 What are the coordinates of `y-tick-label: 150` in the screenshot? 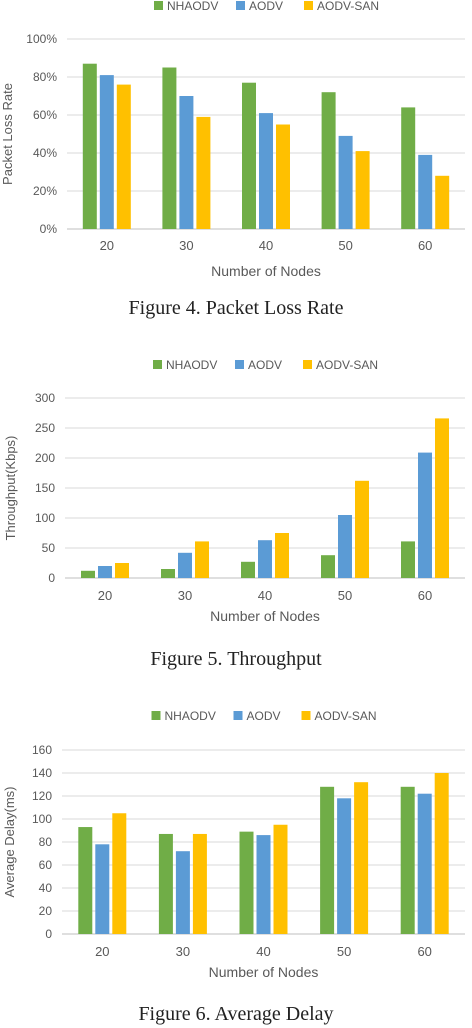 It's located at (45, 488).